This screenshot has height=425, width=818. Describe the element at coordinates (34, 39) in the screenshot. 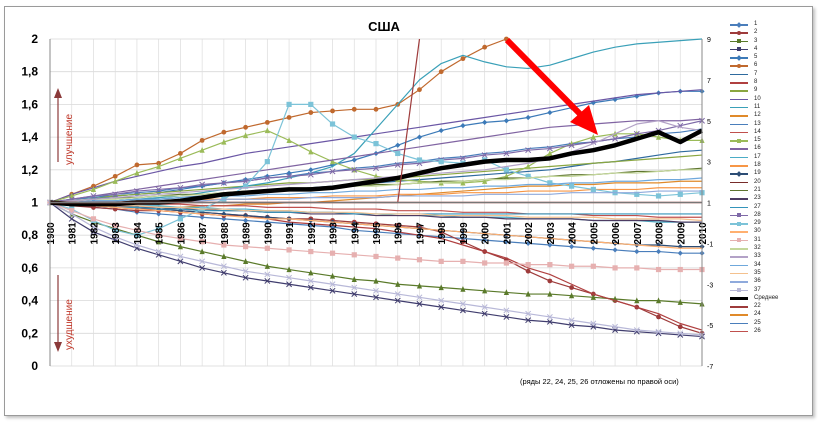

I see `y-tick-label: 2` at that location.